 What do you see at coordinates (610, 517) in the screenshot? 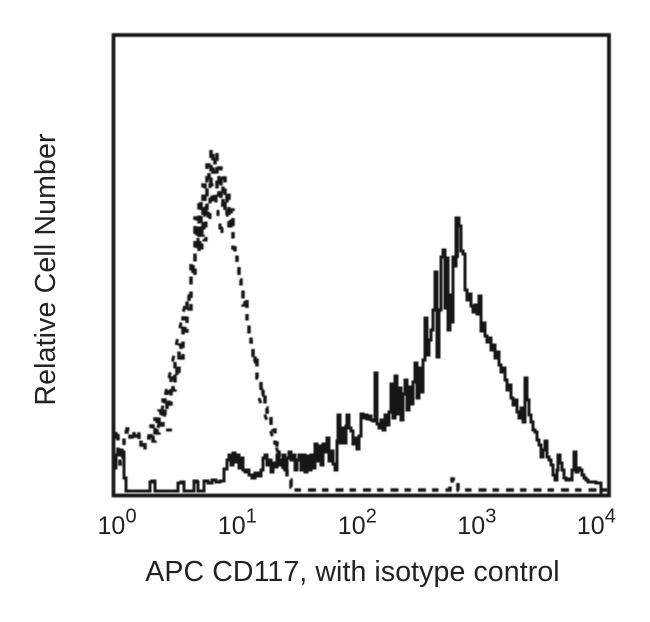
I see `svg-text: 4` at bounding box center [610, 517].